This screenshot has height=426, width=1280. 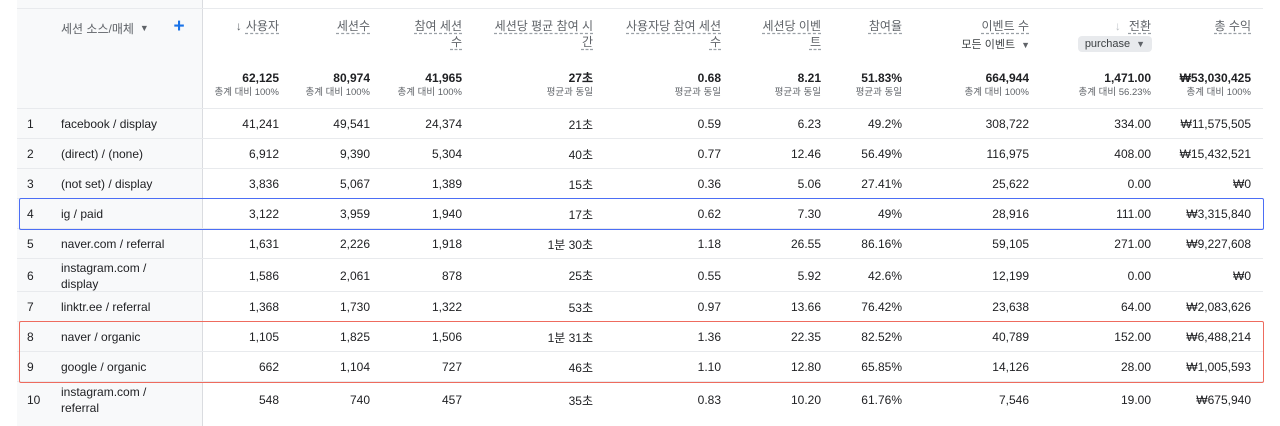 I want to click on column-header-engaged-sessions-per-user: 사용자당 참여 세션 수, so click(x=661, y=34).